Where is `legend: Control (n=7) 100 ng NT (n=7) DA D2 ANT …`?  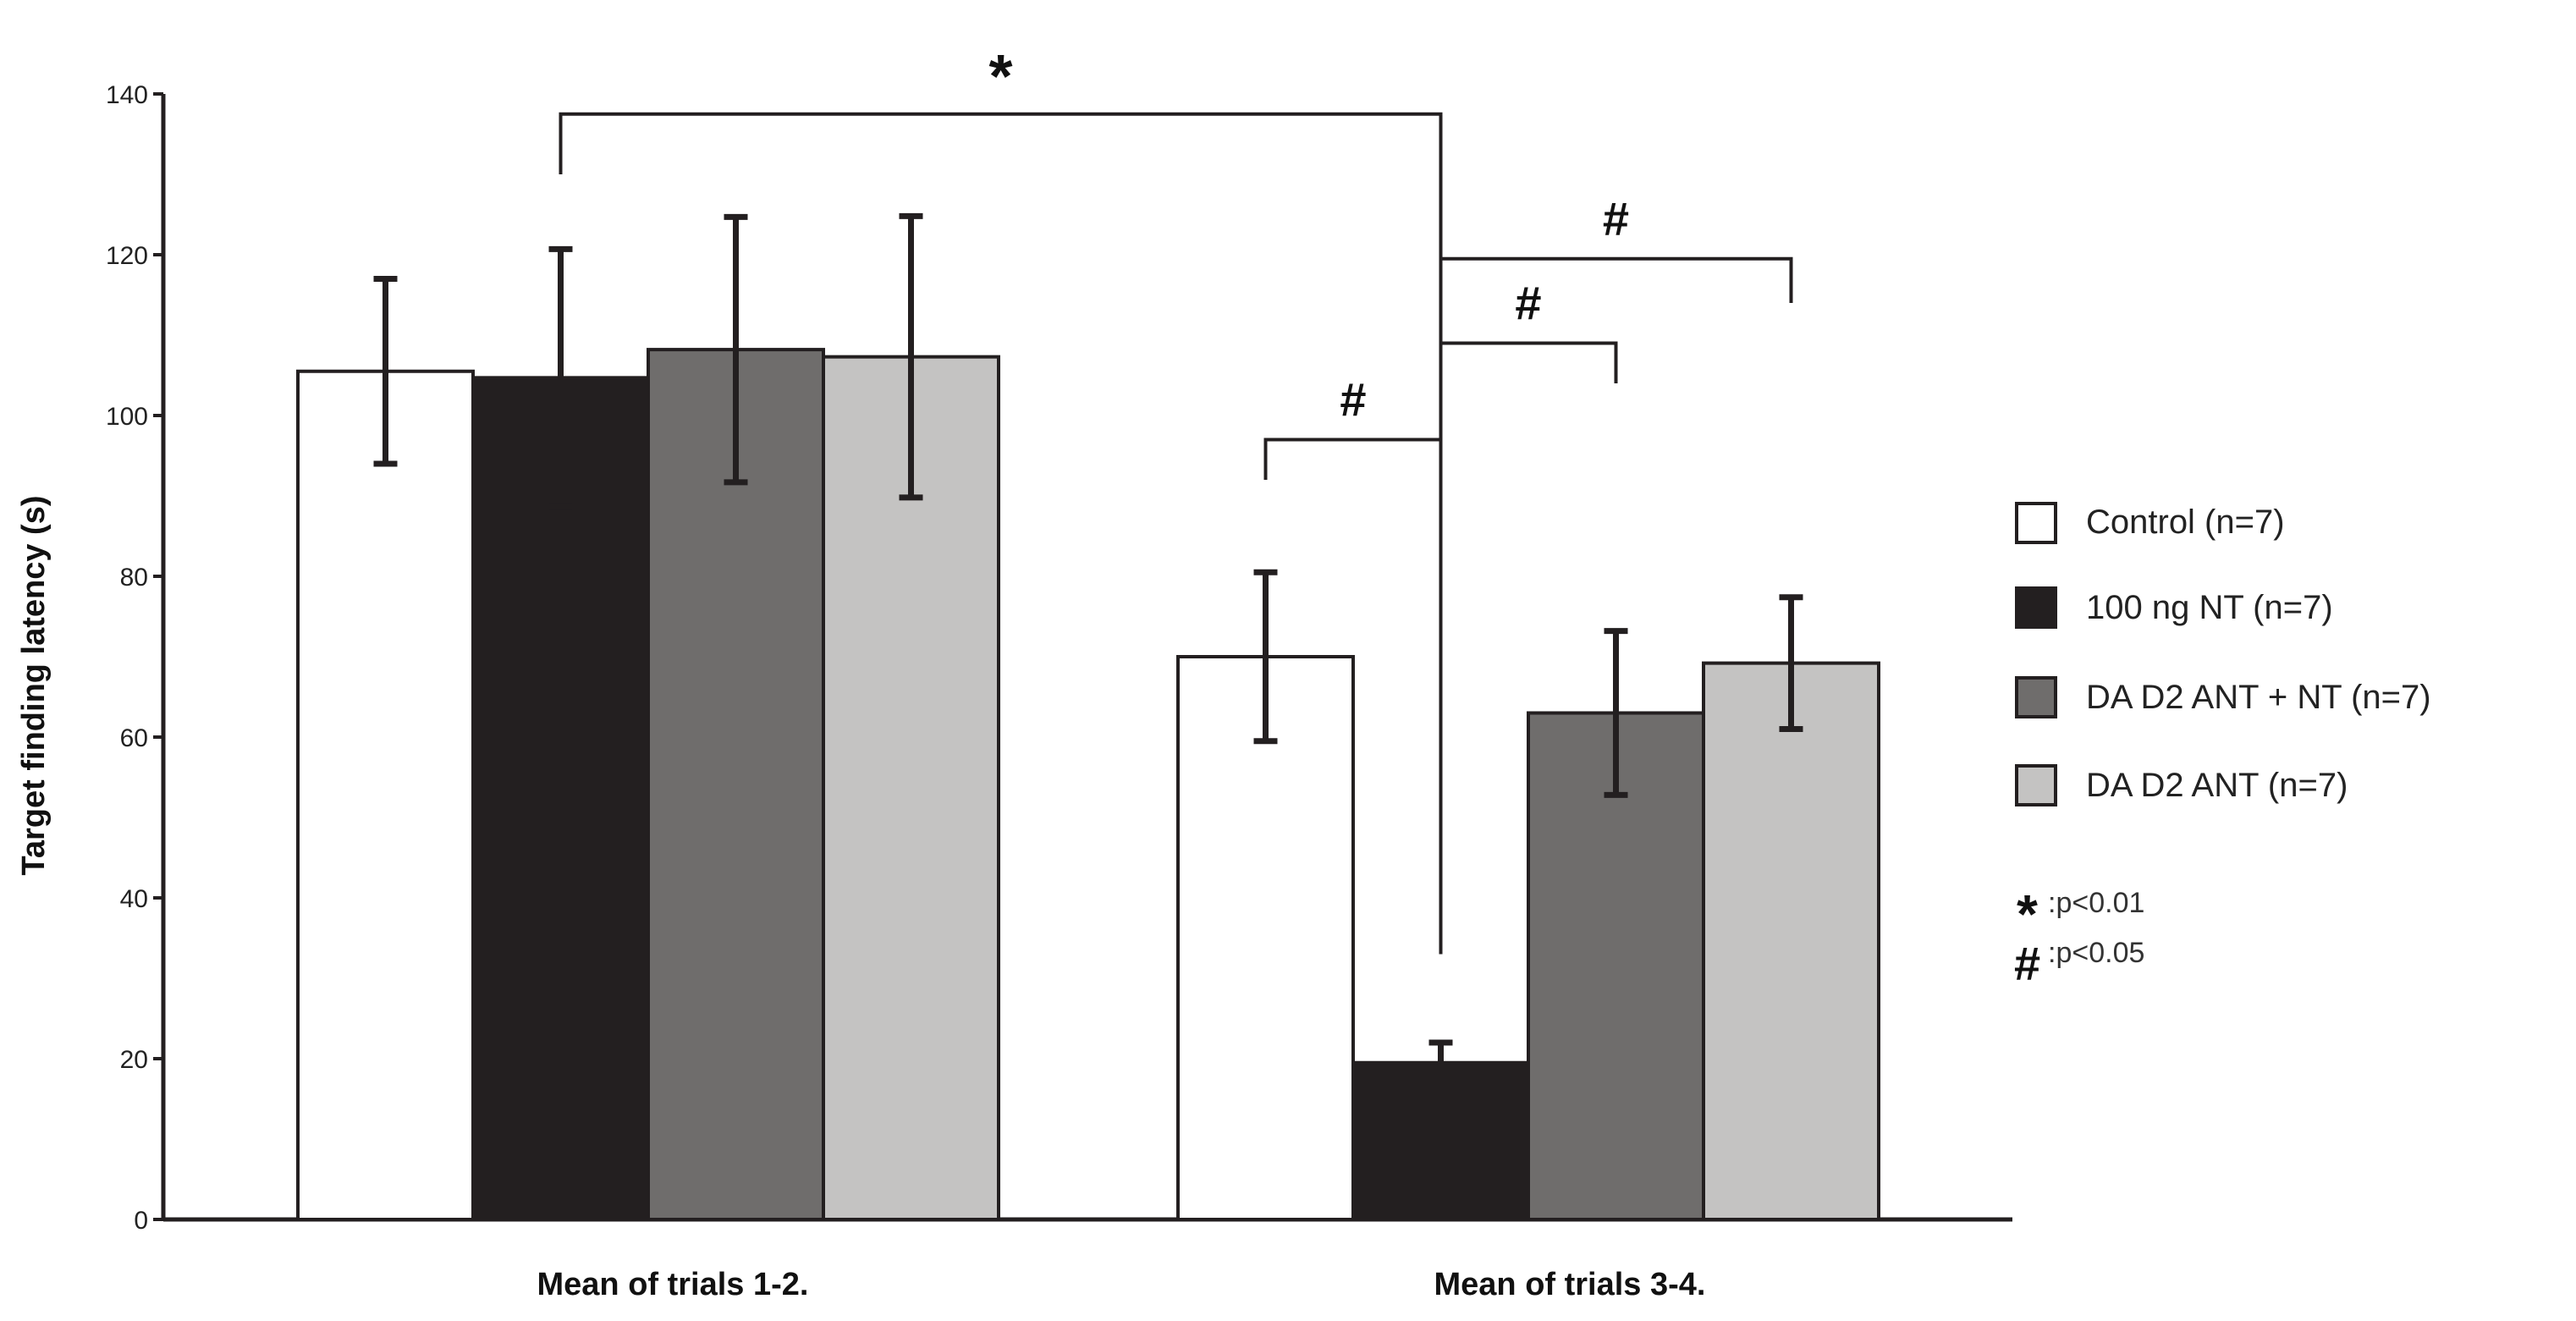 legend: Control (n=7) 100 ng NT (n=7) DA D2 ANT … is located at coordinates (2222, 746).